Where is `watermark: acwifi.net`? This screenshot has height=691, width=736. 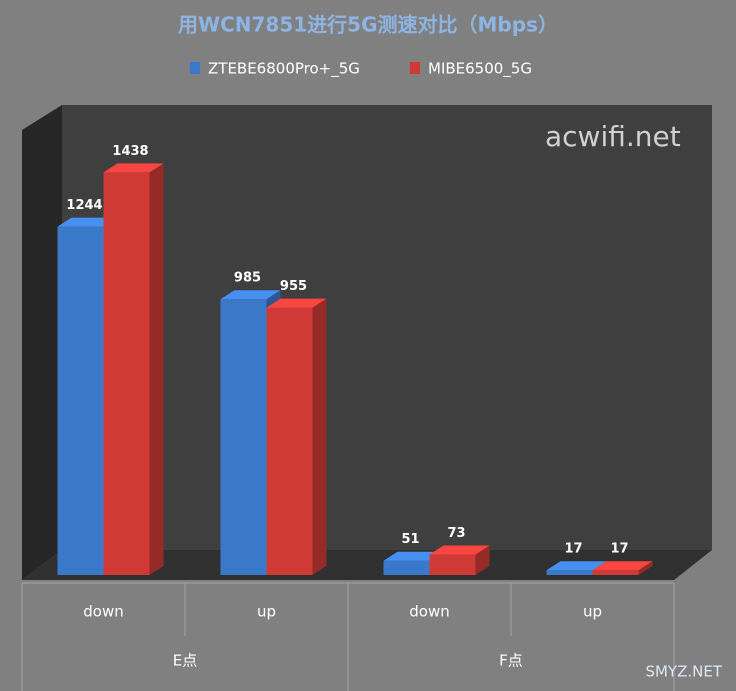
watermark: acwifi.net is located at coordinates (613, 136).